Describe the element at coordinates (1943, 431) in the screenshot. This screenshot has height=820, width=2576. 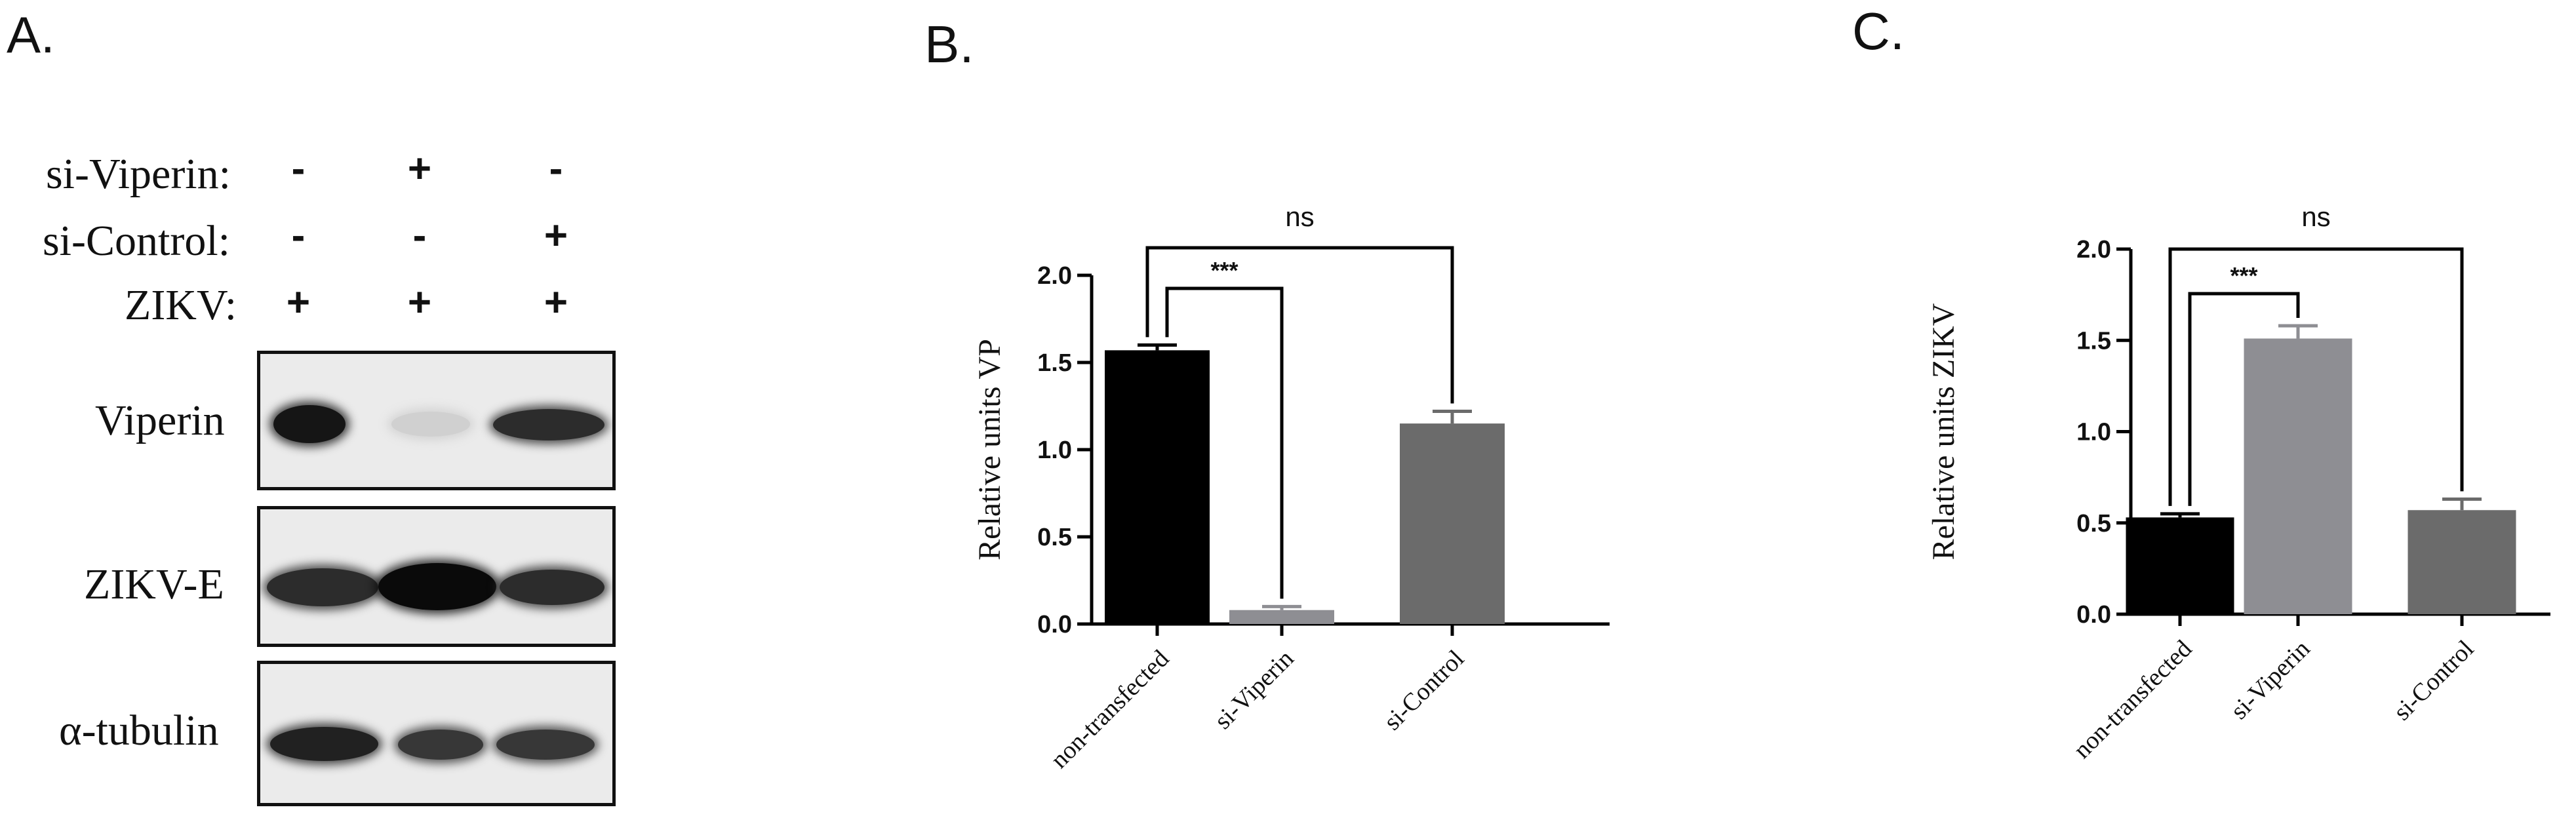
I see `y-axis-label: Relative units ZIKV` at that location.